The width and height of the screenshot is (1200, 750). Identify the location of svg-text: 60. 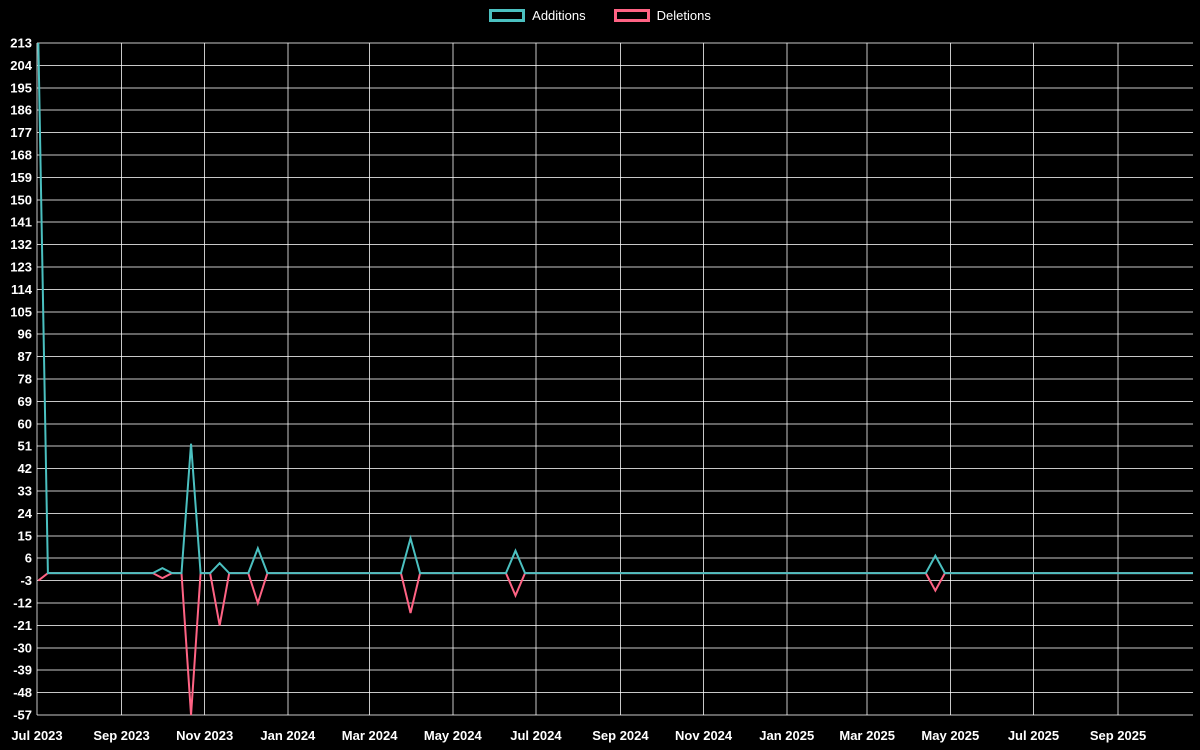
(25, 423).